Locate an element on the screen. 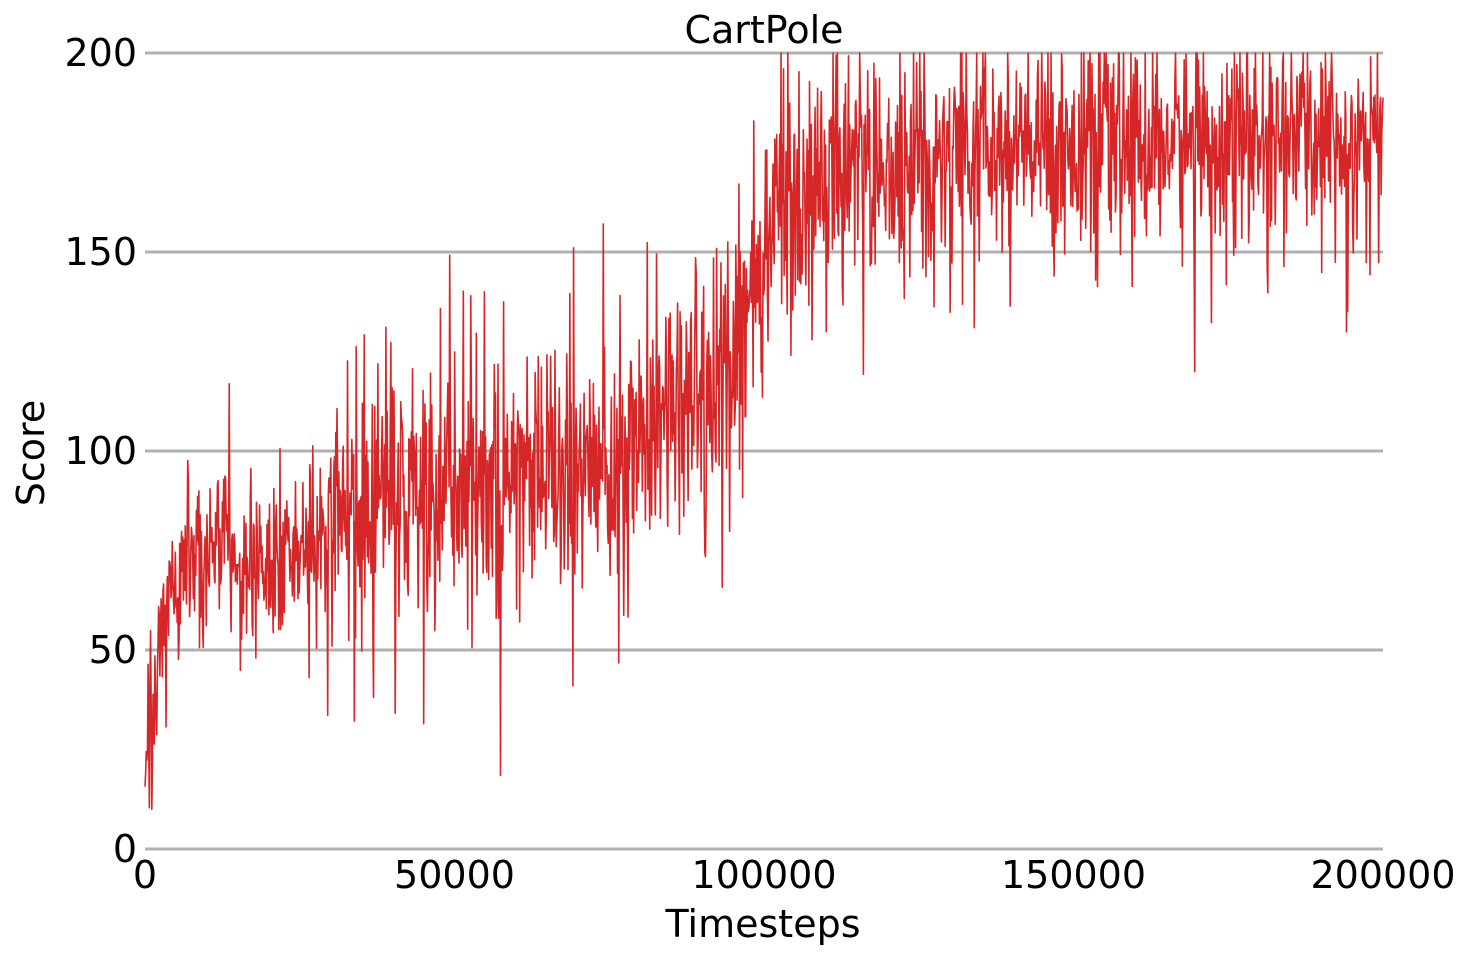  chart-title: CartPole is located at coordinates (763, 30).